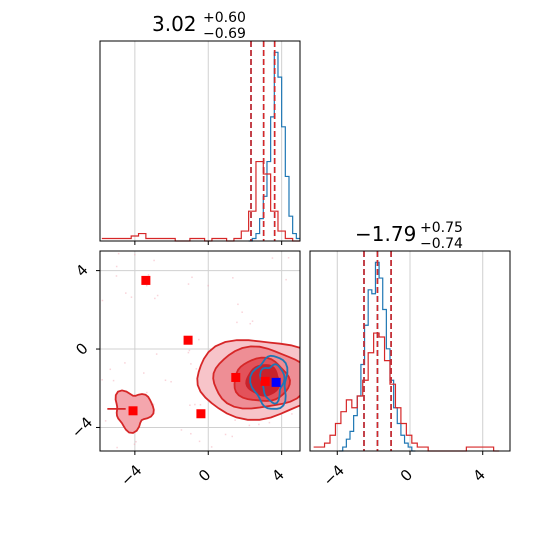 The width and height of the screenshot is (550, 550). Describe the element at coordinates (224, 34) in the screenshot. I see `title-minus-error: −0.69` at that location.